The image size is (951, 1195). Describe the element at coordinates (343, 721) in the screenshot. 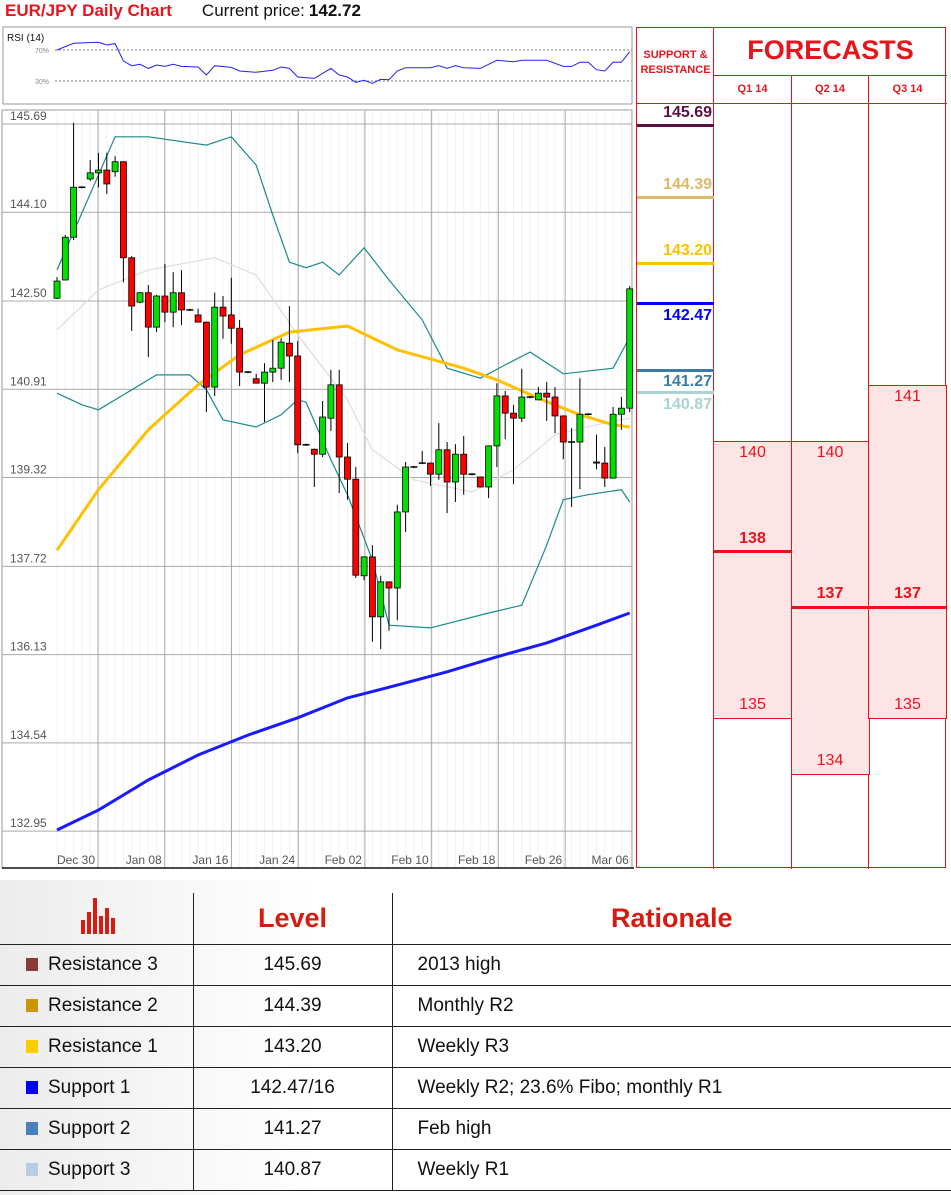

I see `moving-average-blue-line` at that location.